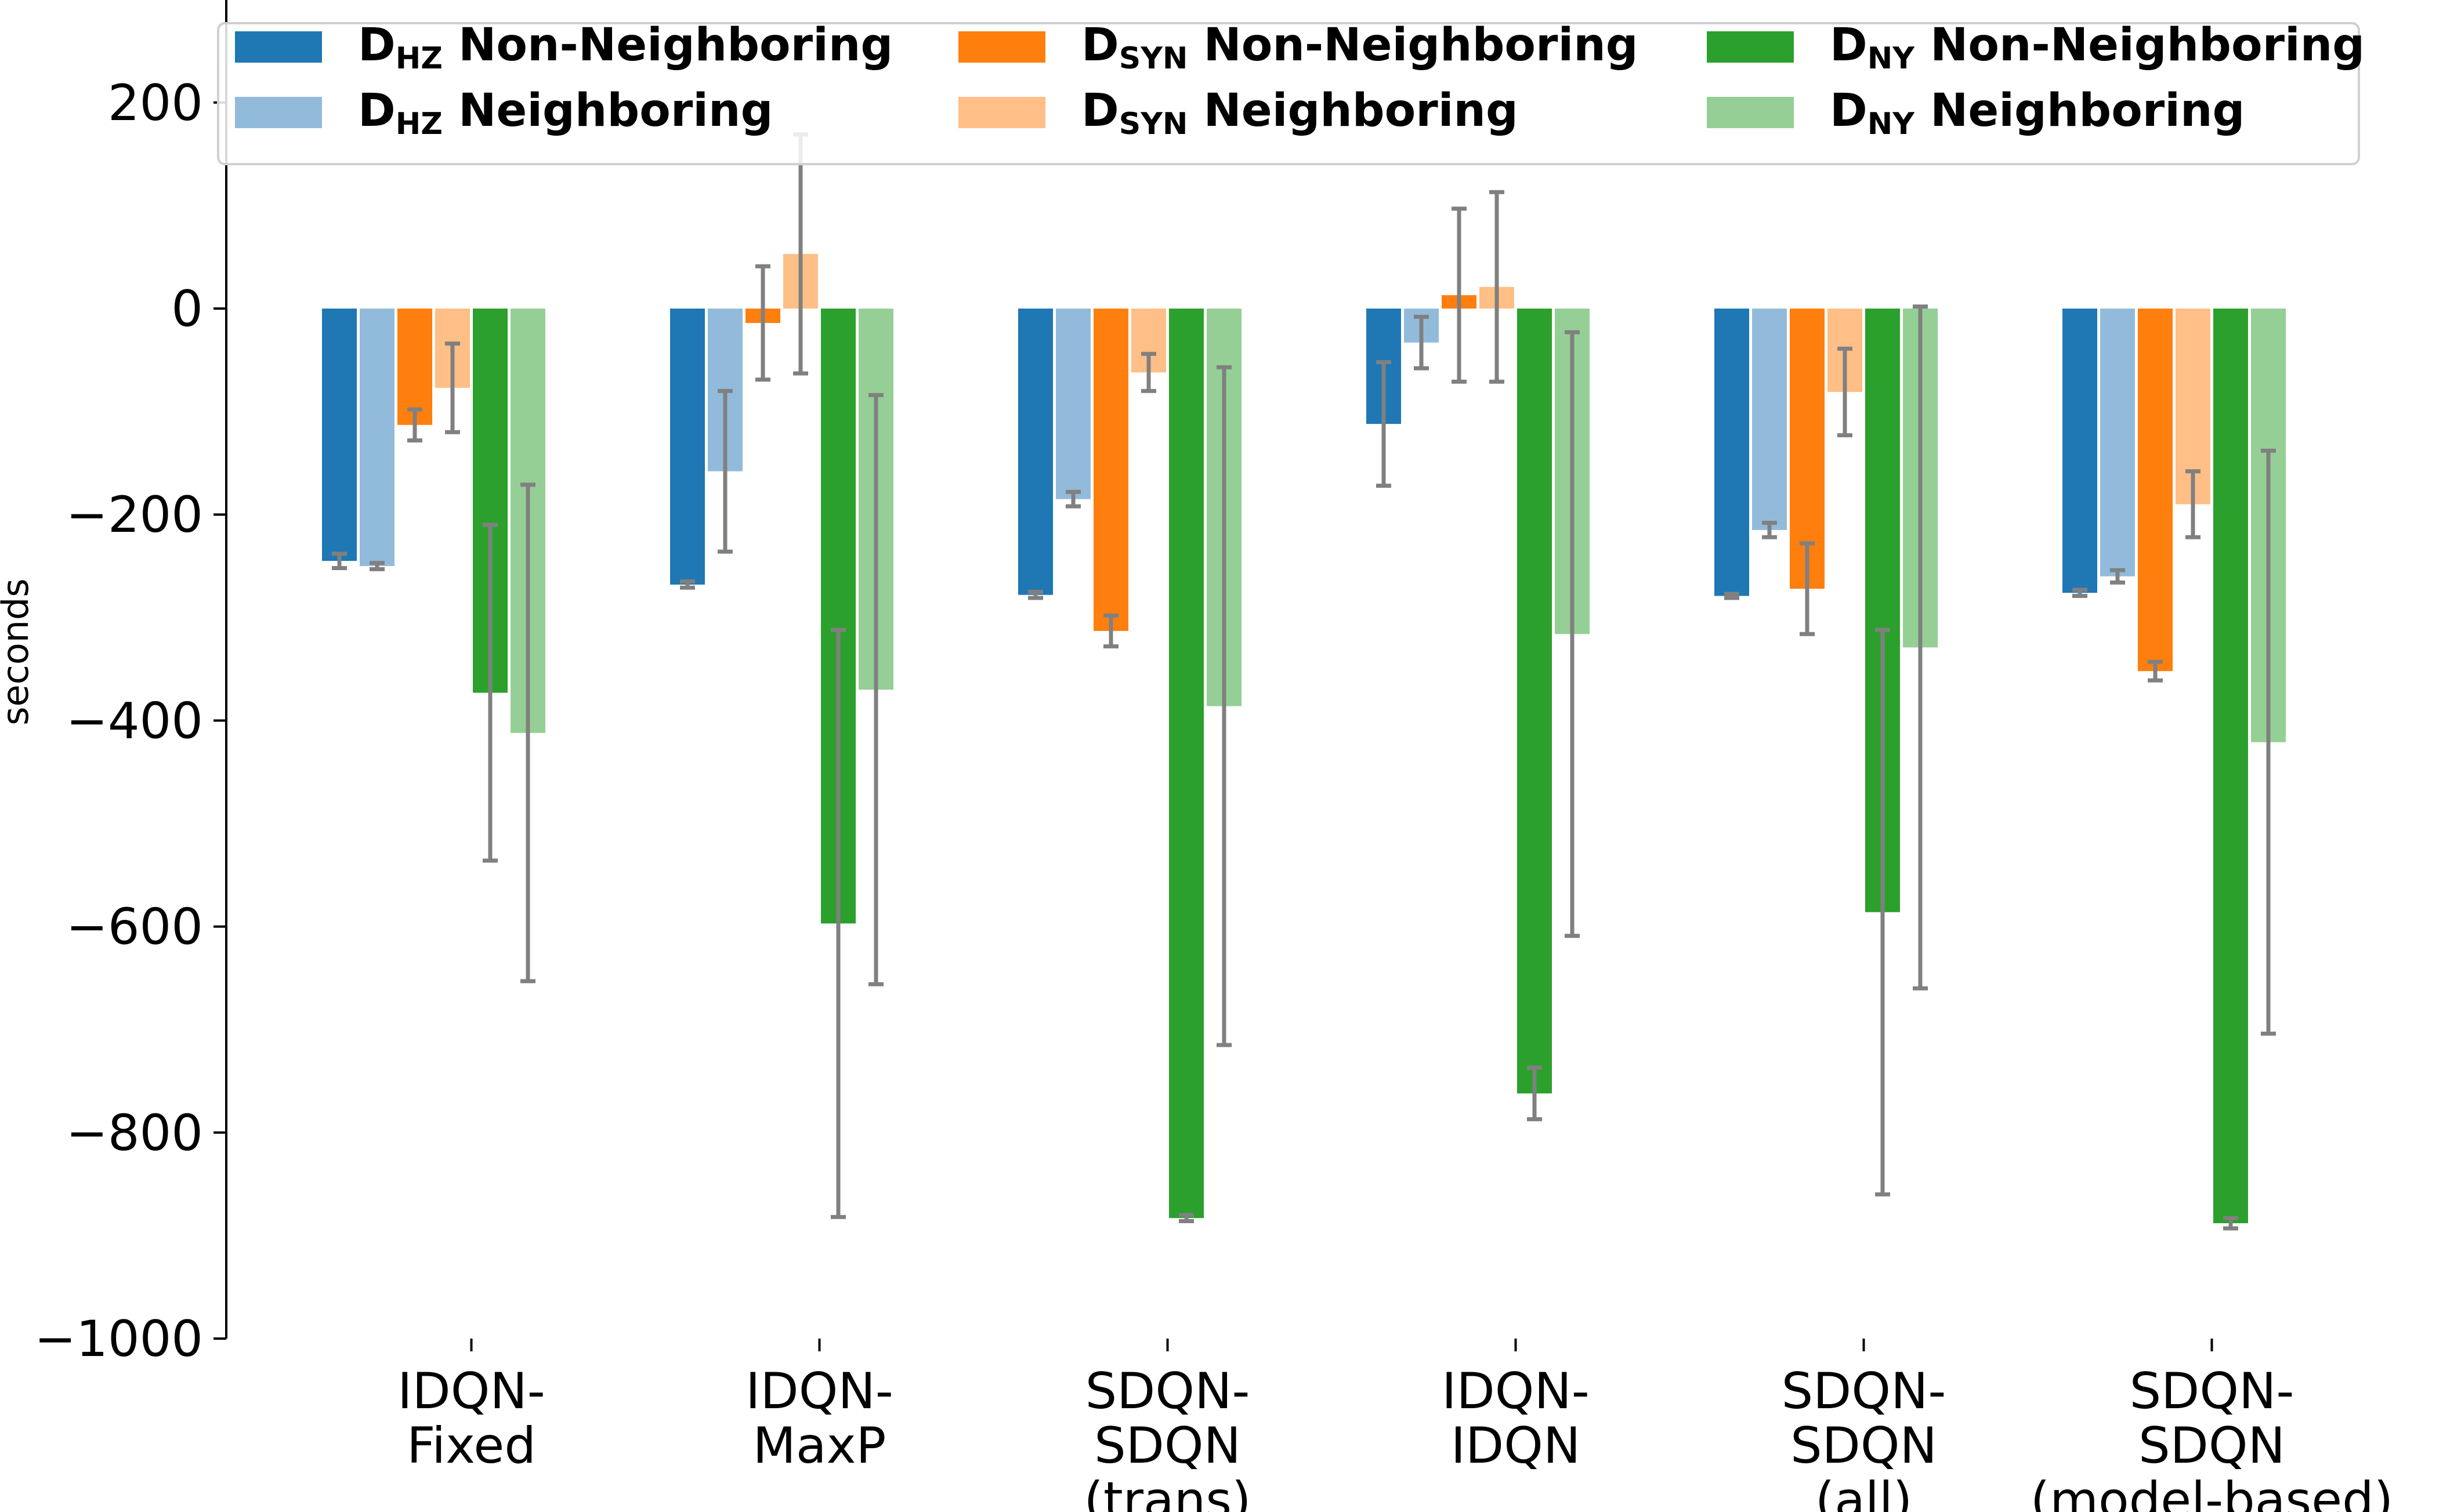 The image size is (2443, 1512). Describe the element at coordinates (118, 1339) in the screenshot. I see `y-tick-label: −1000` at that location.